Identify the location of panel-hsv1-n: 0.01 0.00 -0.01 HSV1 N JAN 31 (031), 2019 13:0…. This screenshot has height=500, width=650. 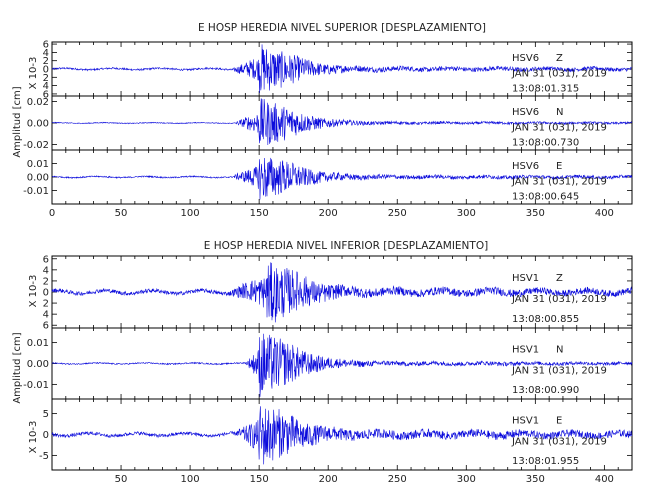
(328, 363).